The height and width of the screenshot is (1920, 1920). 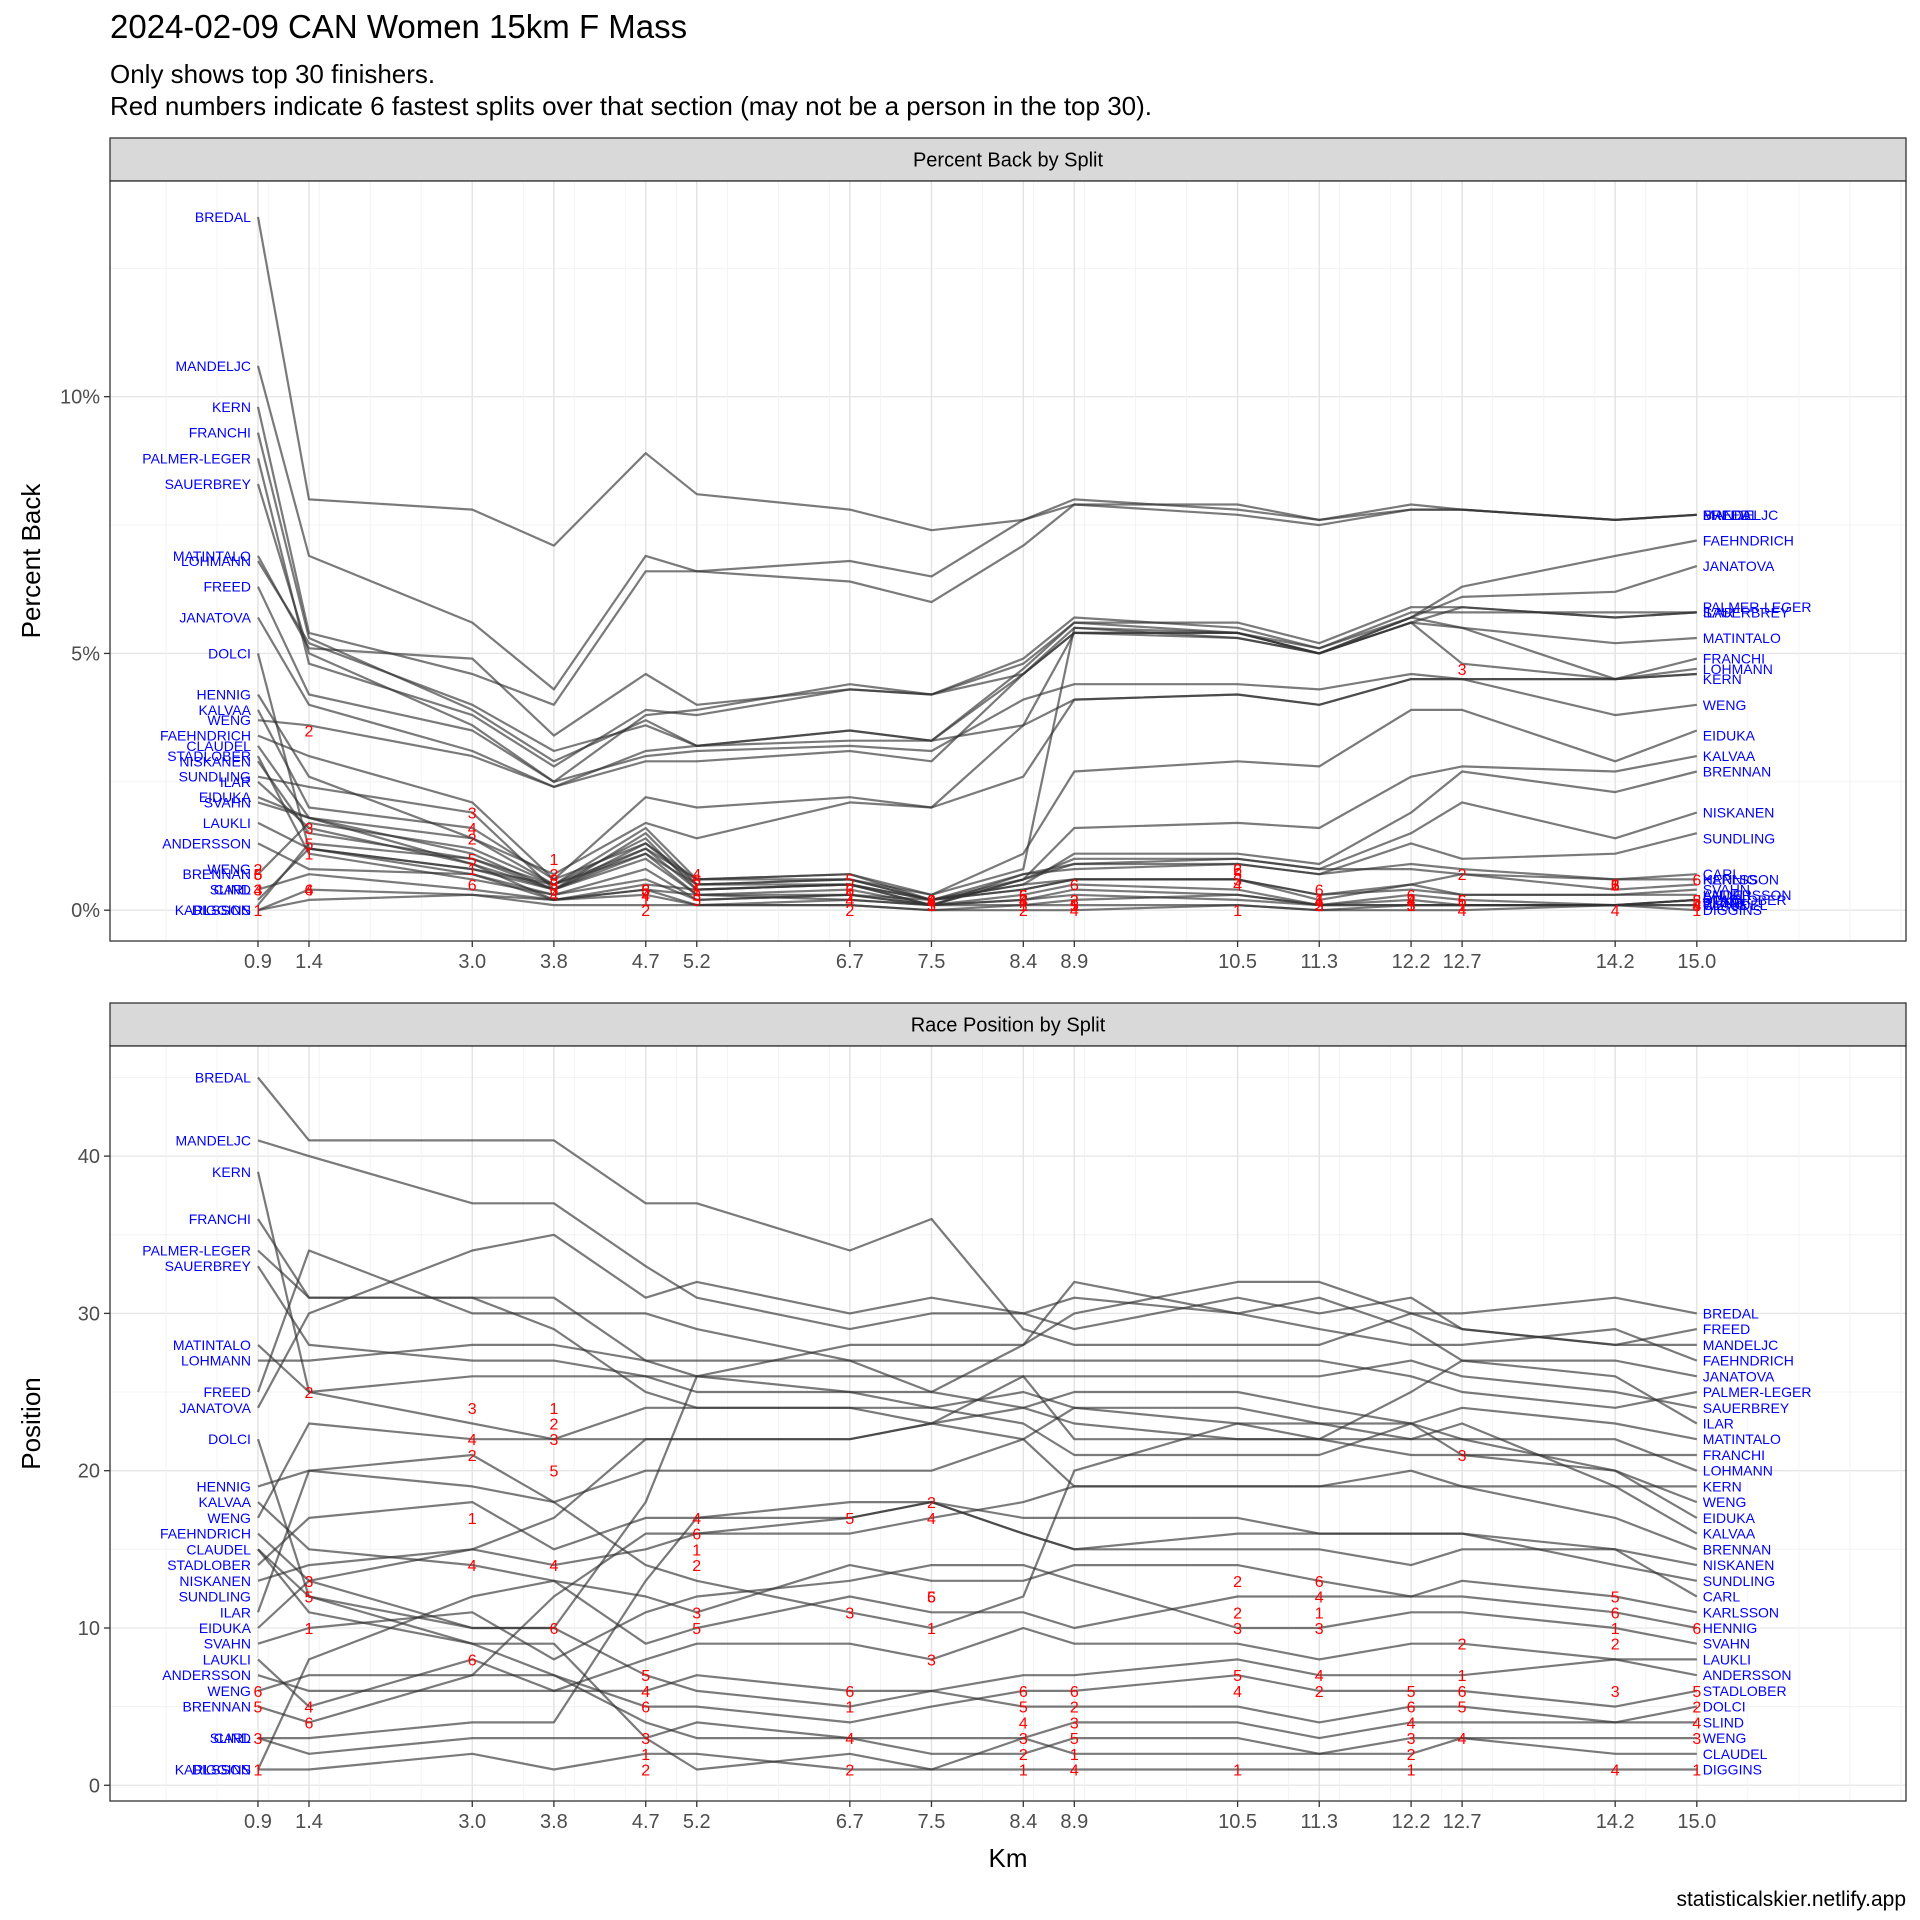 I want to click on x-tick-label: 6.7, so click(x=850, y=962).